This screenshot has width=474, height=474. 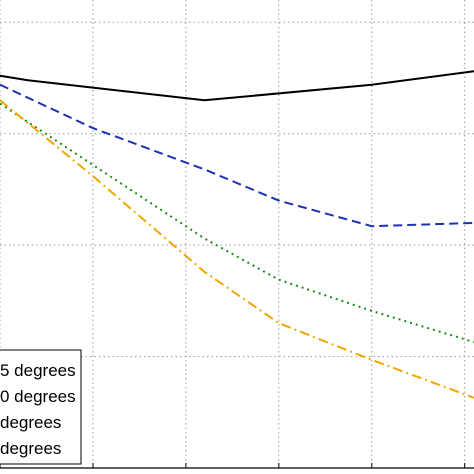 What do you see at coordinates (30, 448) in the screenshot?
I see `legend-label-4: degrees` at bounding box center [30, 448].